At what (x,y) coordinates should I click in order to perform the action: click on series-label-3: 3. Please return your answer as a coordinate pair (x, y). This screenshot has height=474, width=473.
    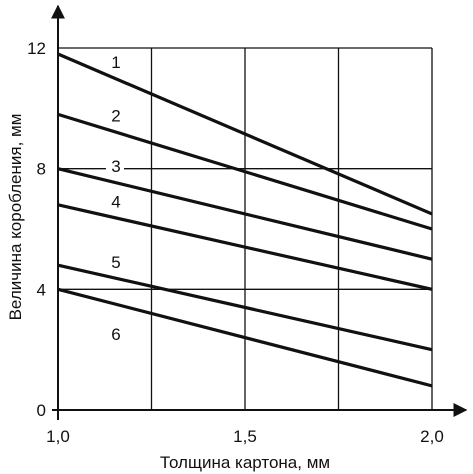
    Looking at the image, I should click on (115, 166).